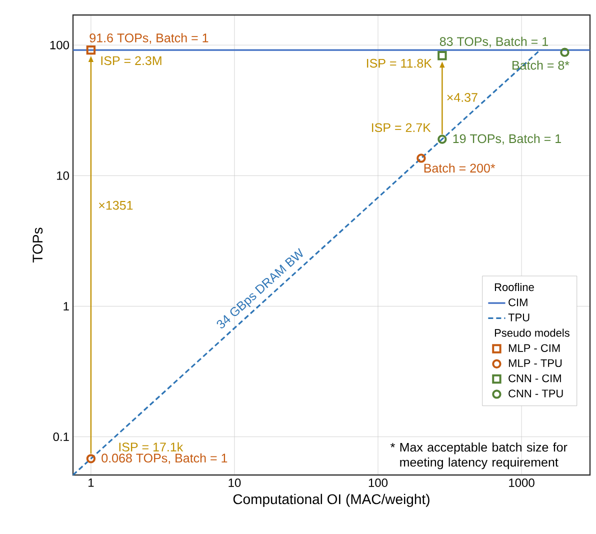 The height and width of the screenshot is (534, 596). Describe the element at coordinates (534, 348) in the screenshot. I see `legend-label: MLP - CIM` at that location.